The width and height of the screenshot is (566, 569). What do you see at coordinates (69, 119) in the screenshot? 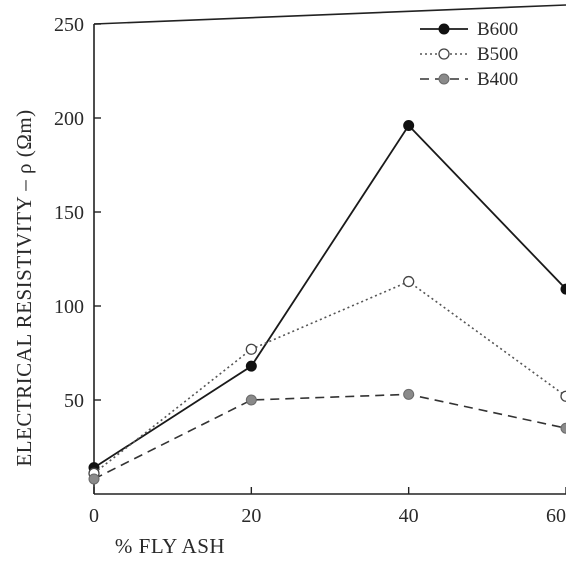
I see `y-tick-label: 200` at bounding box center [69, 119].